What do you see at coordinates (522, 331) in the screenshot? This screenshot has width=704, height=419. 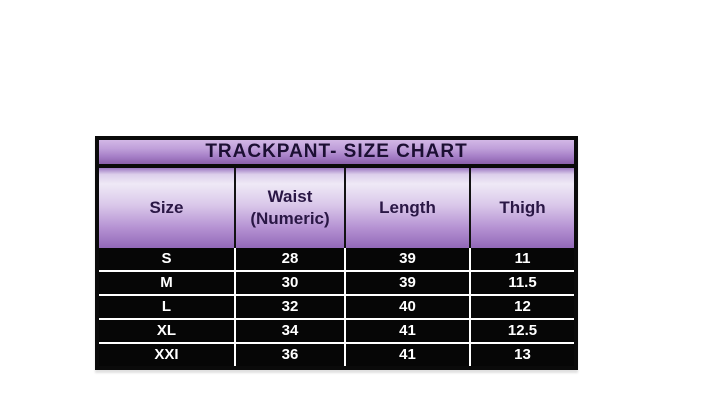 I see `cell-thigh: 12.5` at bounding box center [522, 331].